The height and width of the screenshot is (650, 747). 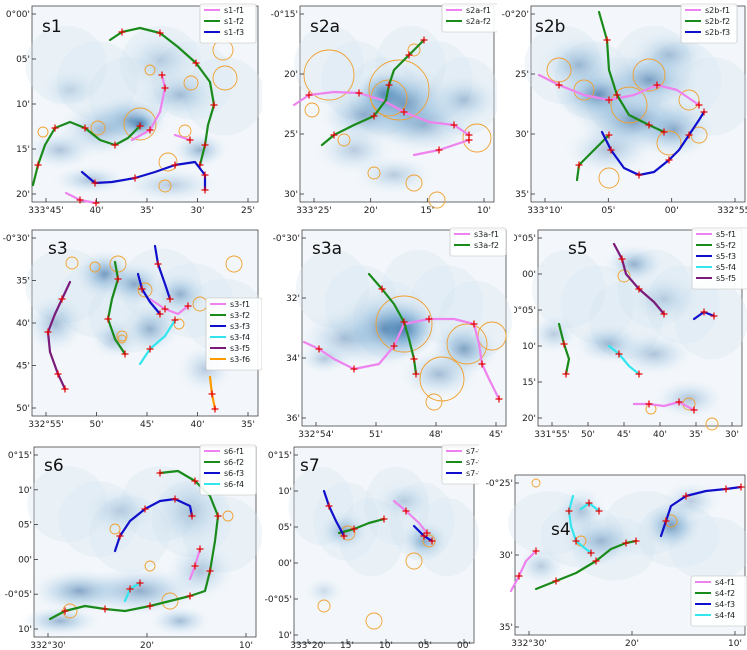 I want to click on legend-label: s1-f3, so click(x=234, y=32).